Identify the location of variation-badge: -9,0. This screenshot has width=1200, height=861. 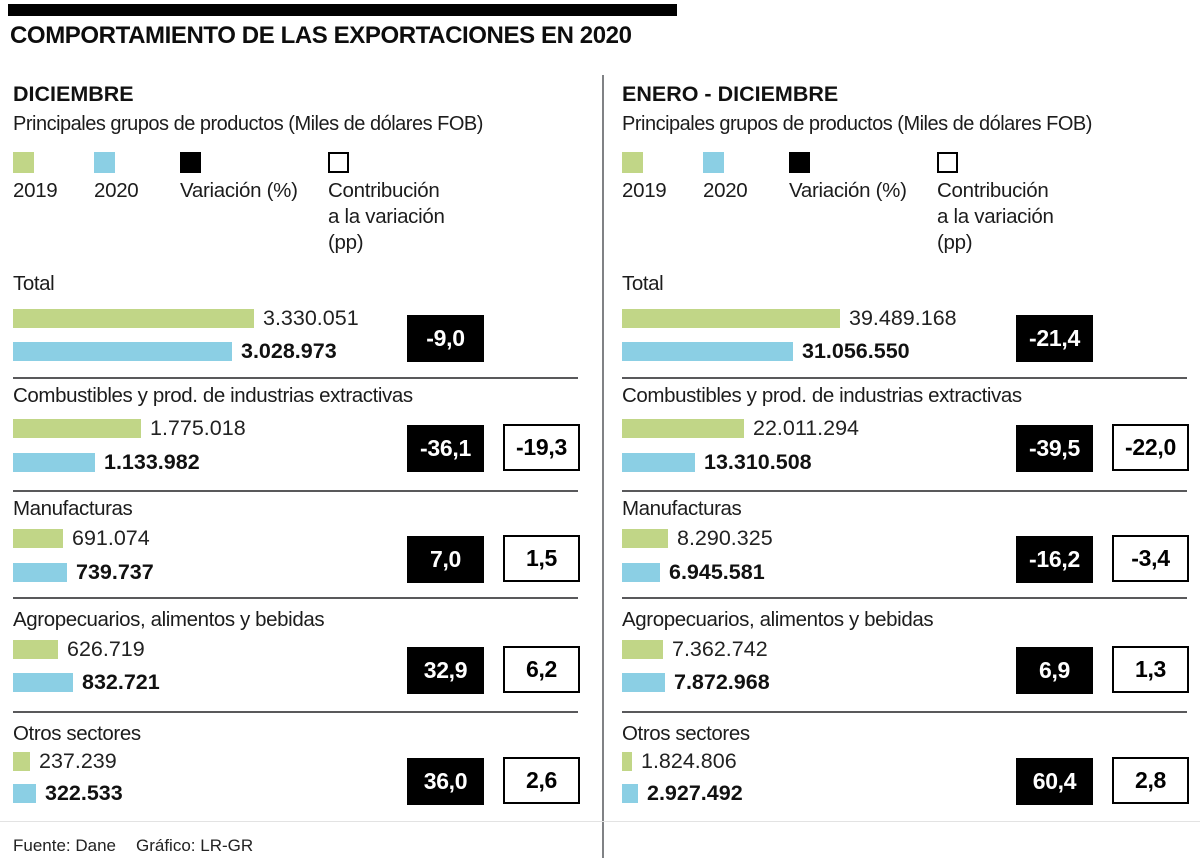
(445, 338).